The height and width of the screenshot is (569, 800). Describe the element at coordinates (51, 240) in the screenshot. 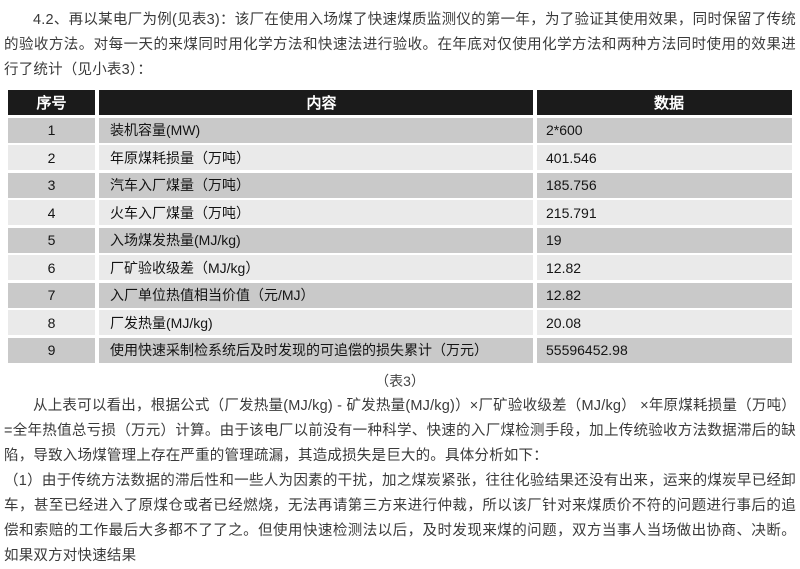

I see `table-cell-index: 5` at that location.